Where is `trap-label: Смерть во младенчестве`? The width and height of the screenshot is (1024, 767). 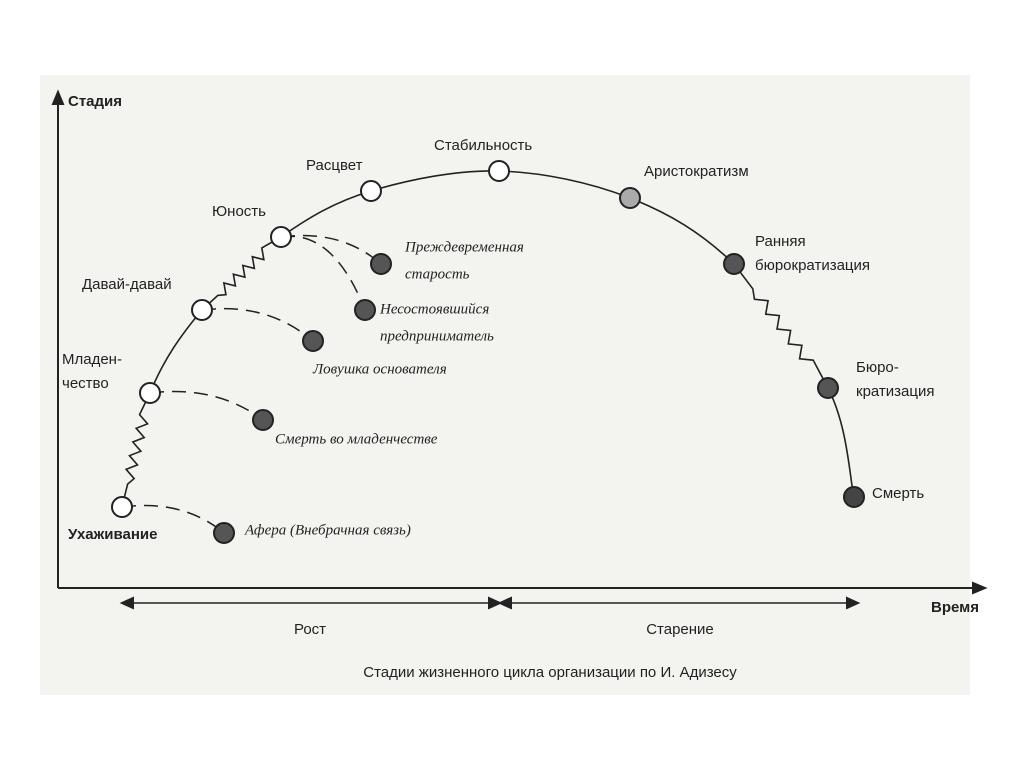
trap-label: Смерть во младенчестве is located at coordinates (356, 439).